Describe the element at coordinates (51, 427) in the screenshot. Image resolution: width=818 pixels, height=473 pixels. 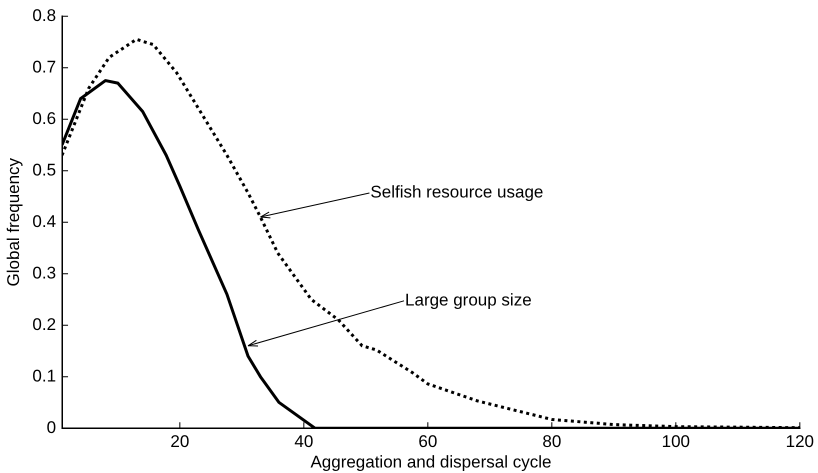
I see `y-tick-label: 0` at that location.